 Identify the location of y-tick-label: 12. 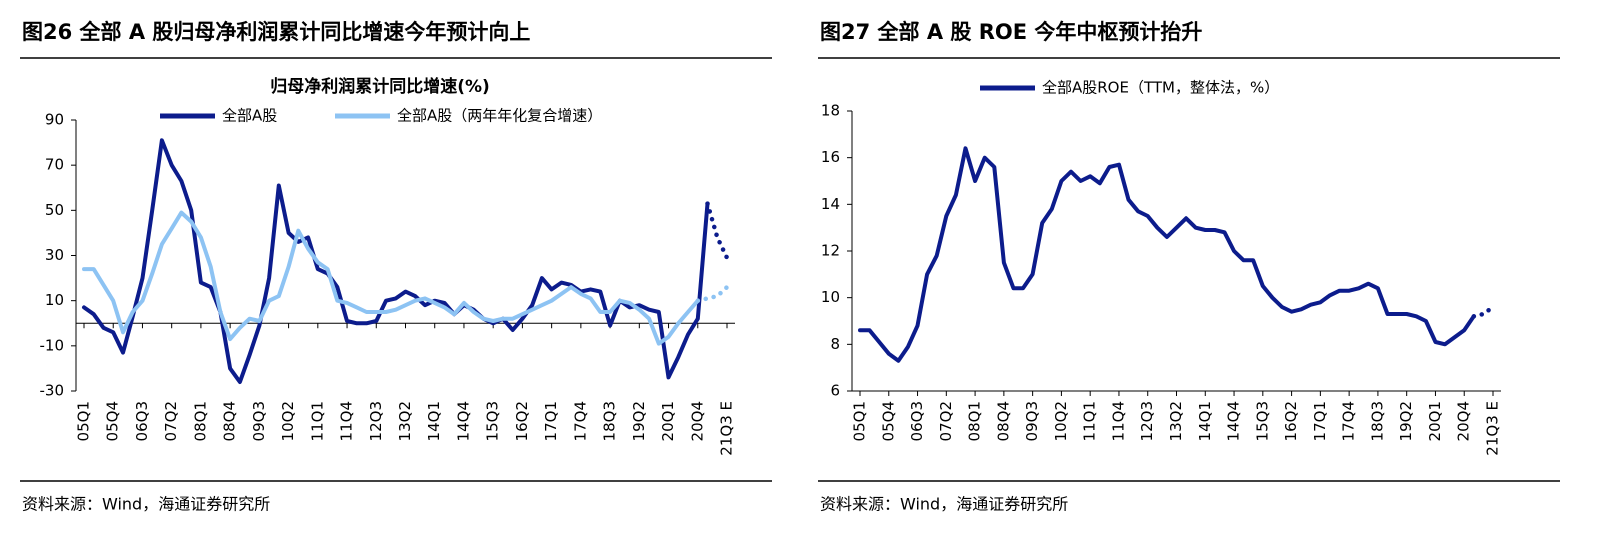
(830, 251).